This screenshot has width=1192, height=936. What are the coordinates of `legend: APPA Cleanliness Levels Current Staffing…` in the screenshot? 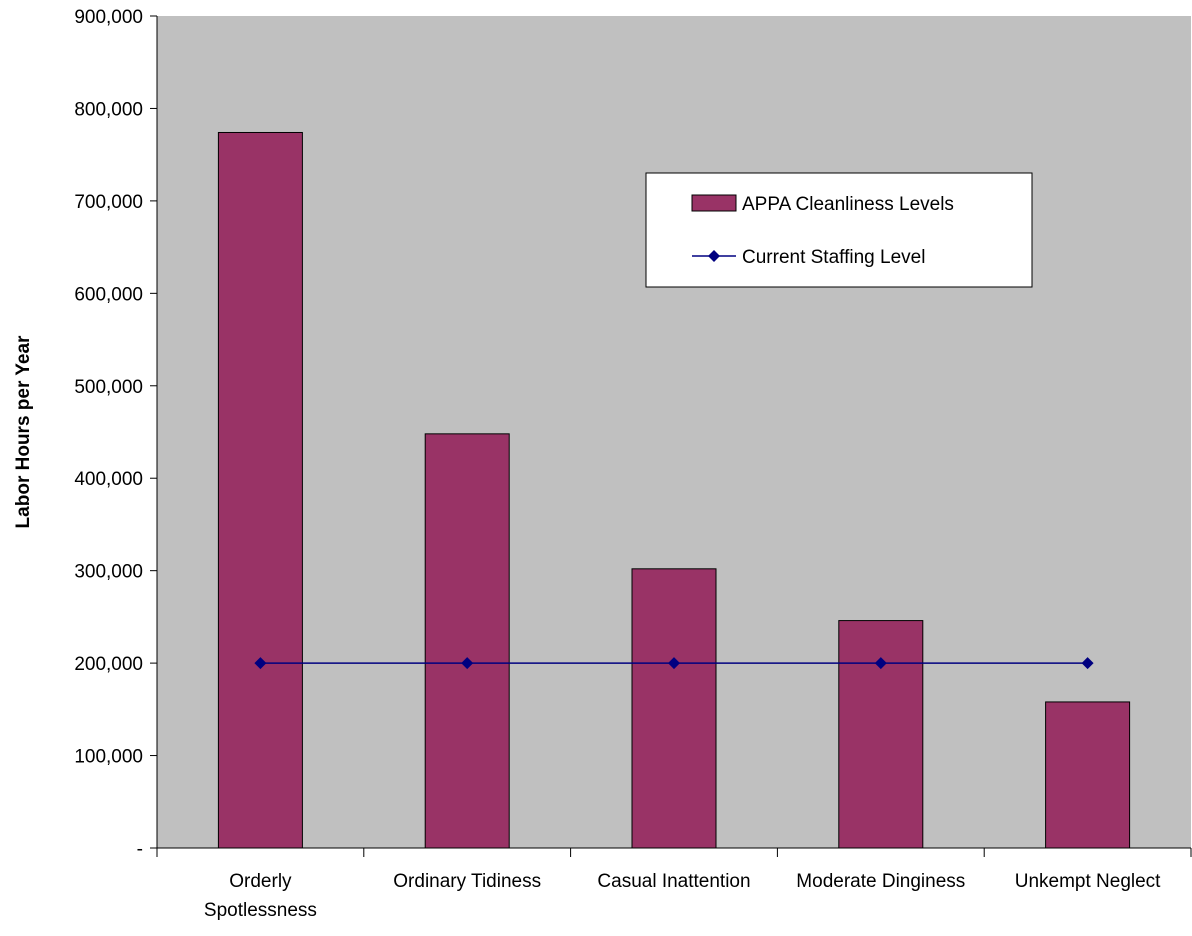 It's located at (839, 230).